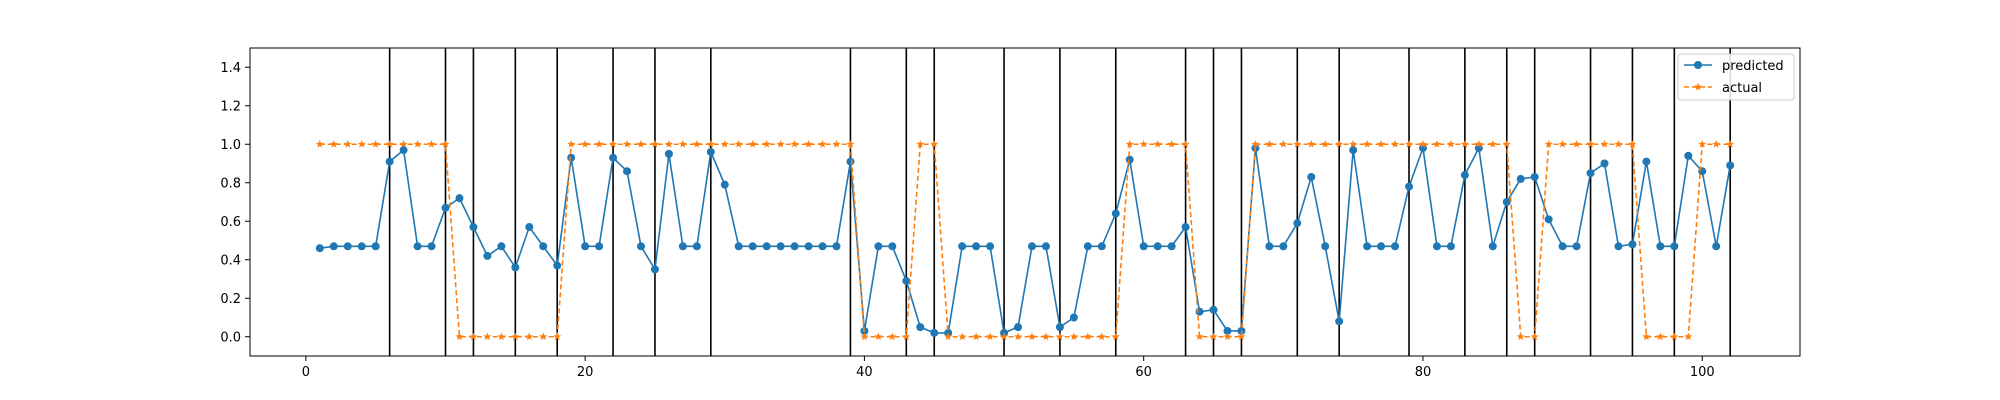 The width and height of the screenshot is (2000, 400). Describe the element at coordinates (585, 372) in the screenshot. I see `x-tick-label: 20` at that location.